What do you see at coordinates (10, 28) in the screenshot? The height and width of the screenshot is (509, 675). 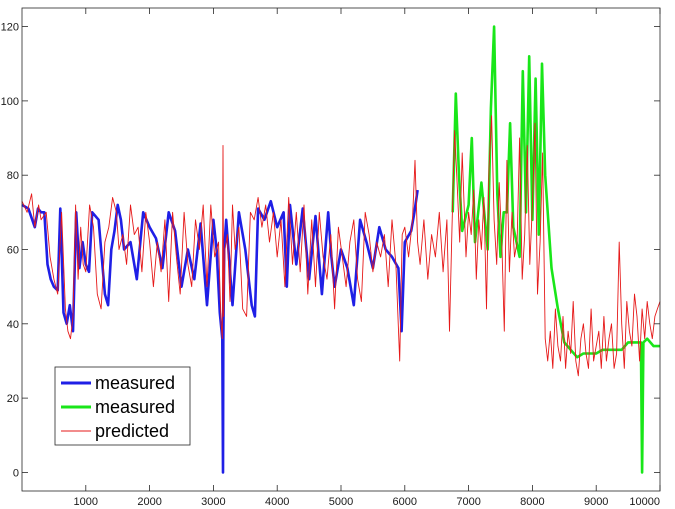 I see `y-tick-label: 120` at bounding box center [10, 28].